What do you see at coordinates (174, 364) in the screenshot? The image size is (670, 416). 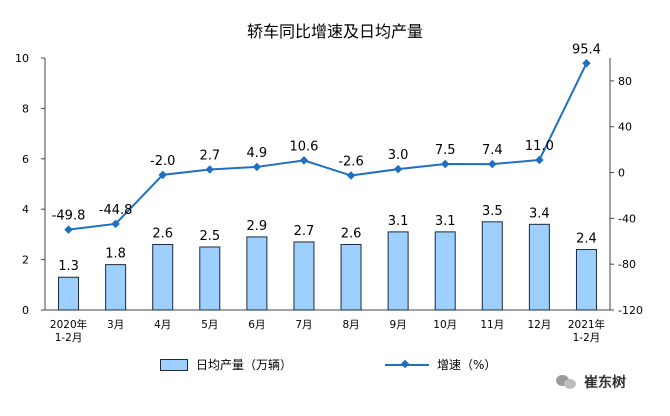 I see `legend-swatch-bar` at bounding box center [174, 364].